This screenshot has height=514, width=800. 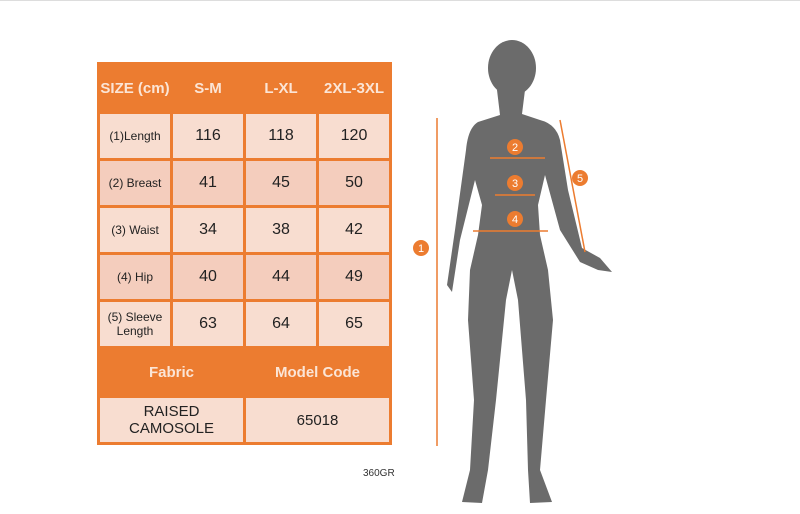 I want to click on cell: 63, so click(x=208, y=324).